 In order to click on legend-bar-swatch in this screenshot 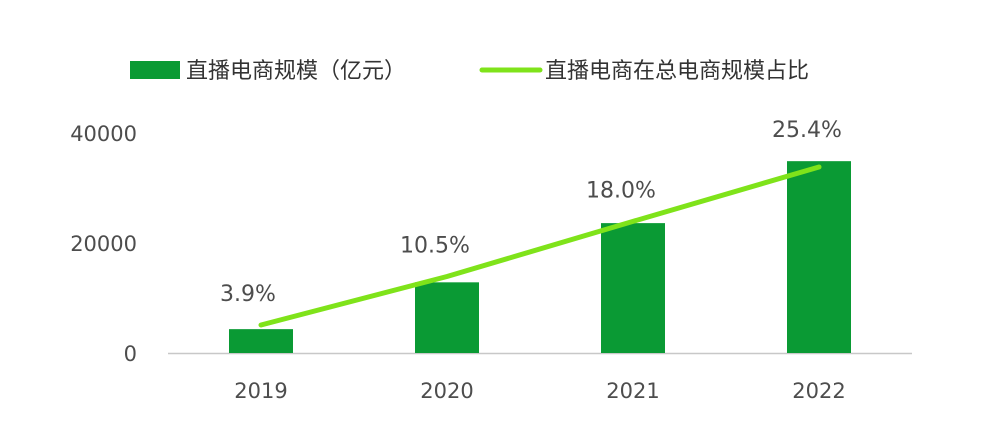, I will do `click(155, 70)`.